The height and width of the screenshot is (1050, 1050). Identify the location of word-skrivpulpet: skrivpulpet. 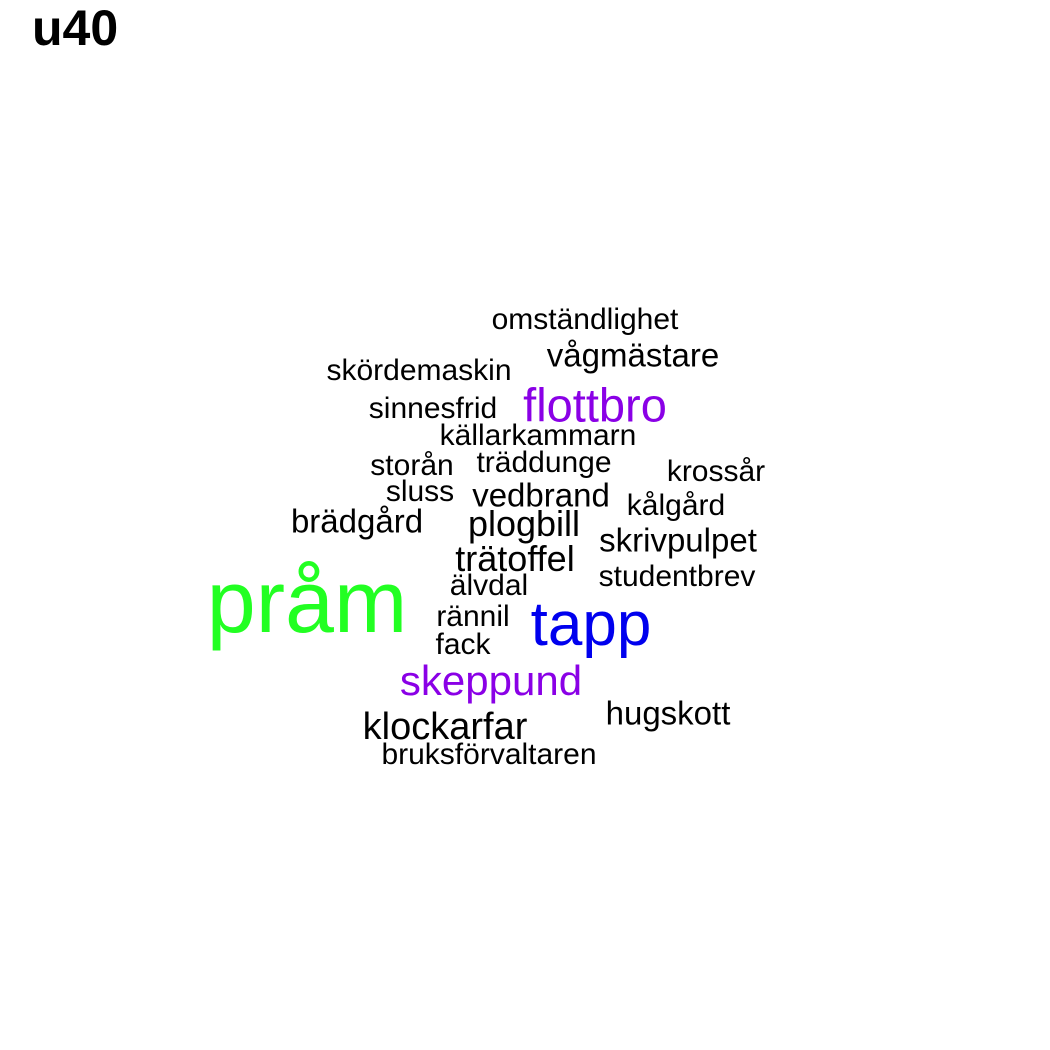
(678, 540).